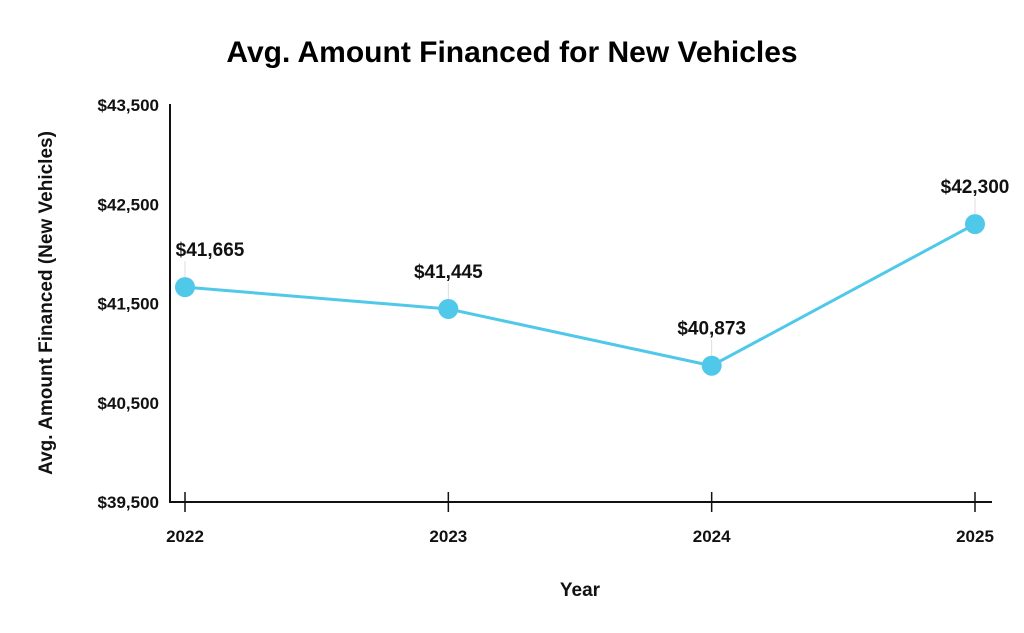 The width and height of the screenshot is (1024, 633). I want to click on data-label-2024: $40,873, so click(711, 329).